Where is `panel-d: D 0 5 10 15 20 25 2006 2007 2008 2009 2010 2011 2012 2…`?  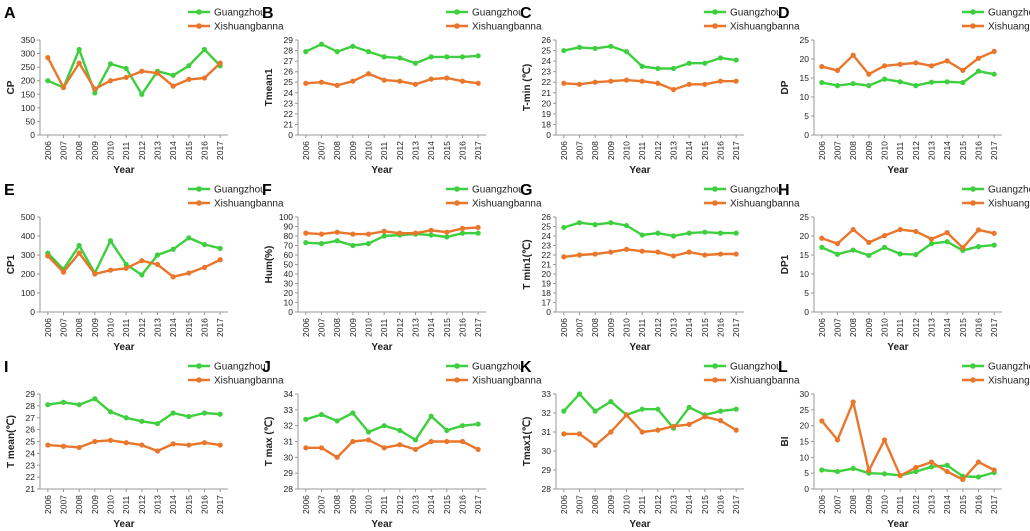 panel-d: D 0 5 10 15 20 25 2006 2007 2008 2009 2010 2011 2012 2… is located at coordinates (904, 90).